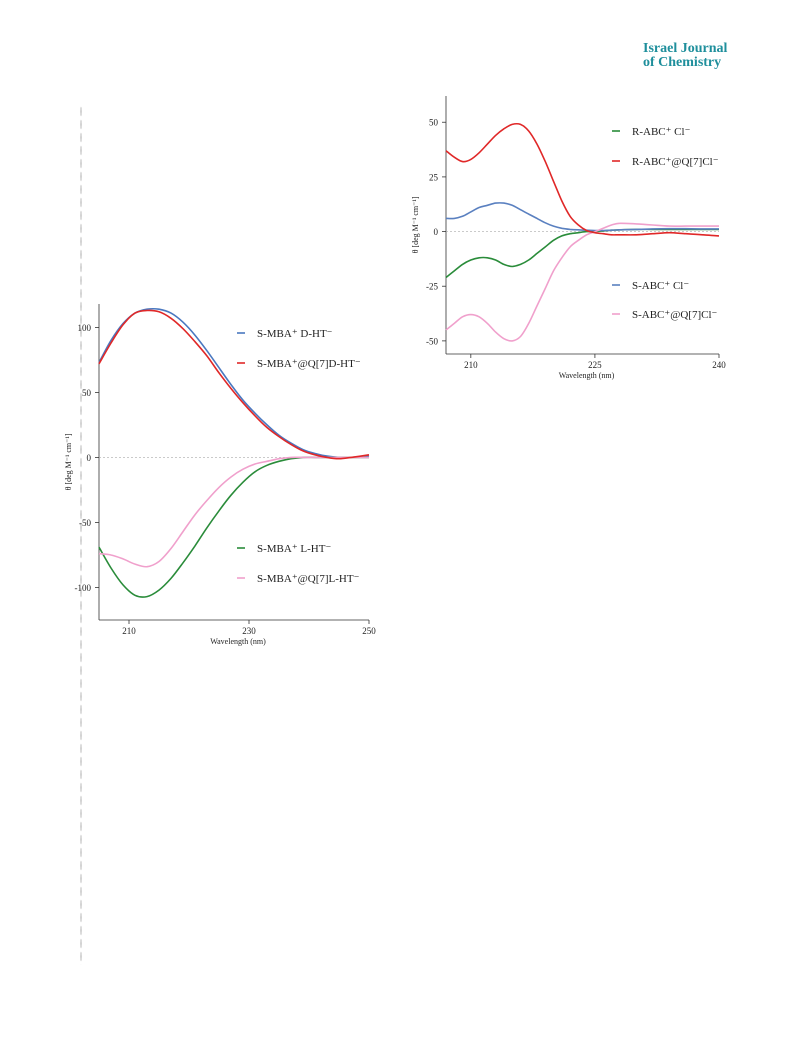 Image resolution: width=793 pixels, height=1055 pixels. What do you see at coordinates (674, 315) in the screenshot?
I see `legend-label: S-ABC⁺@Q[7]Cl⁻` at bounding box center [674, 315].